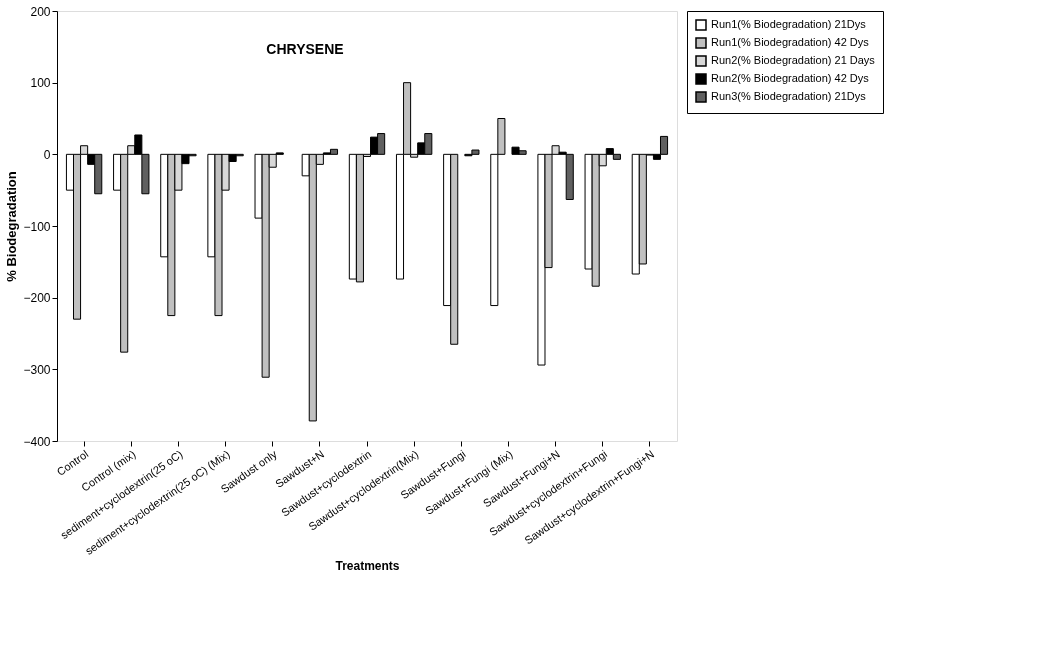 This screenshot has height=651, width=1058. Describe the element at coordinates (789, 96) in the screenshot. I see `legend-label: Run3(% Biodegradation) 21Dys` at that location.